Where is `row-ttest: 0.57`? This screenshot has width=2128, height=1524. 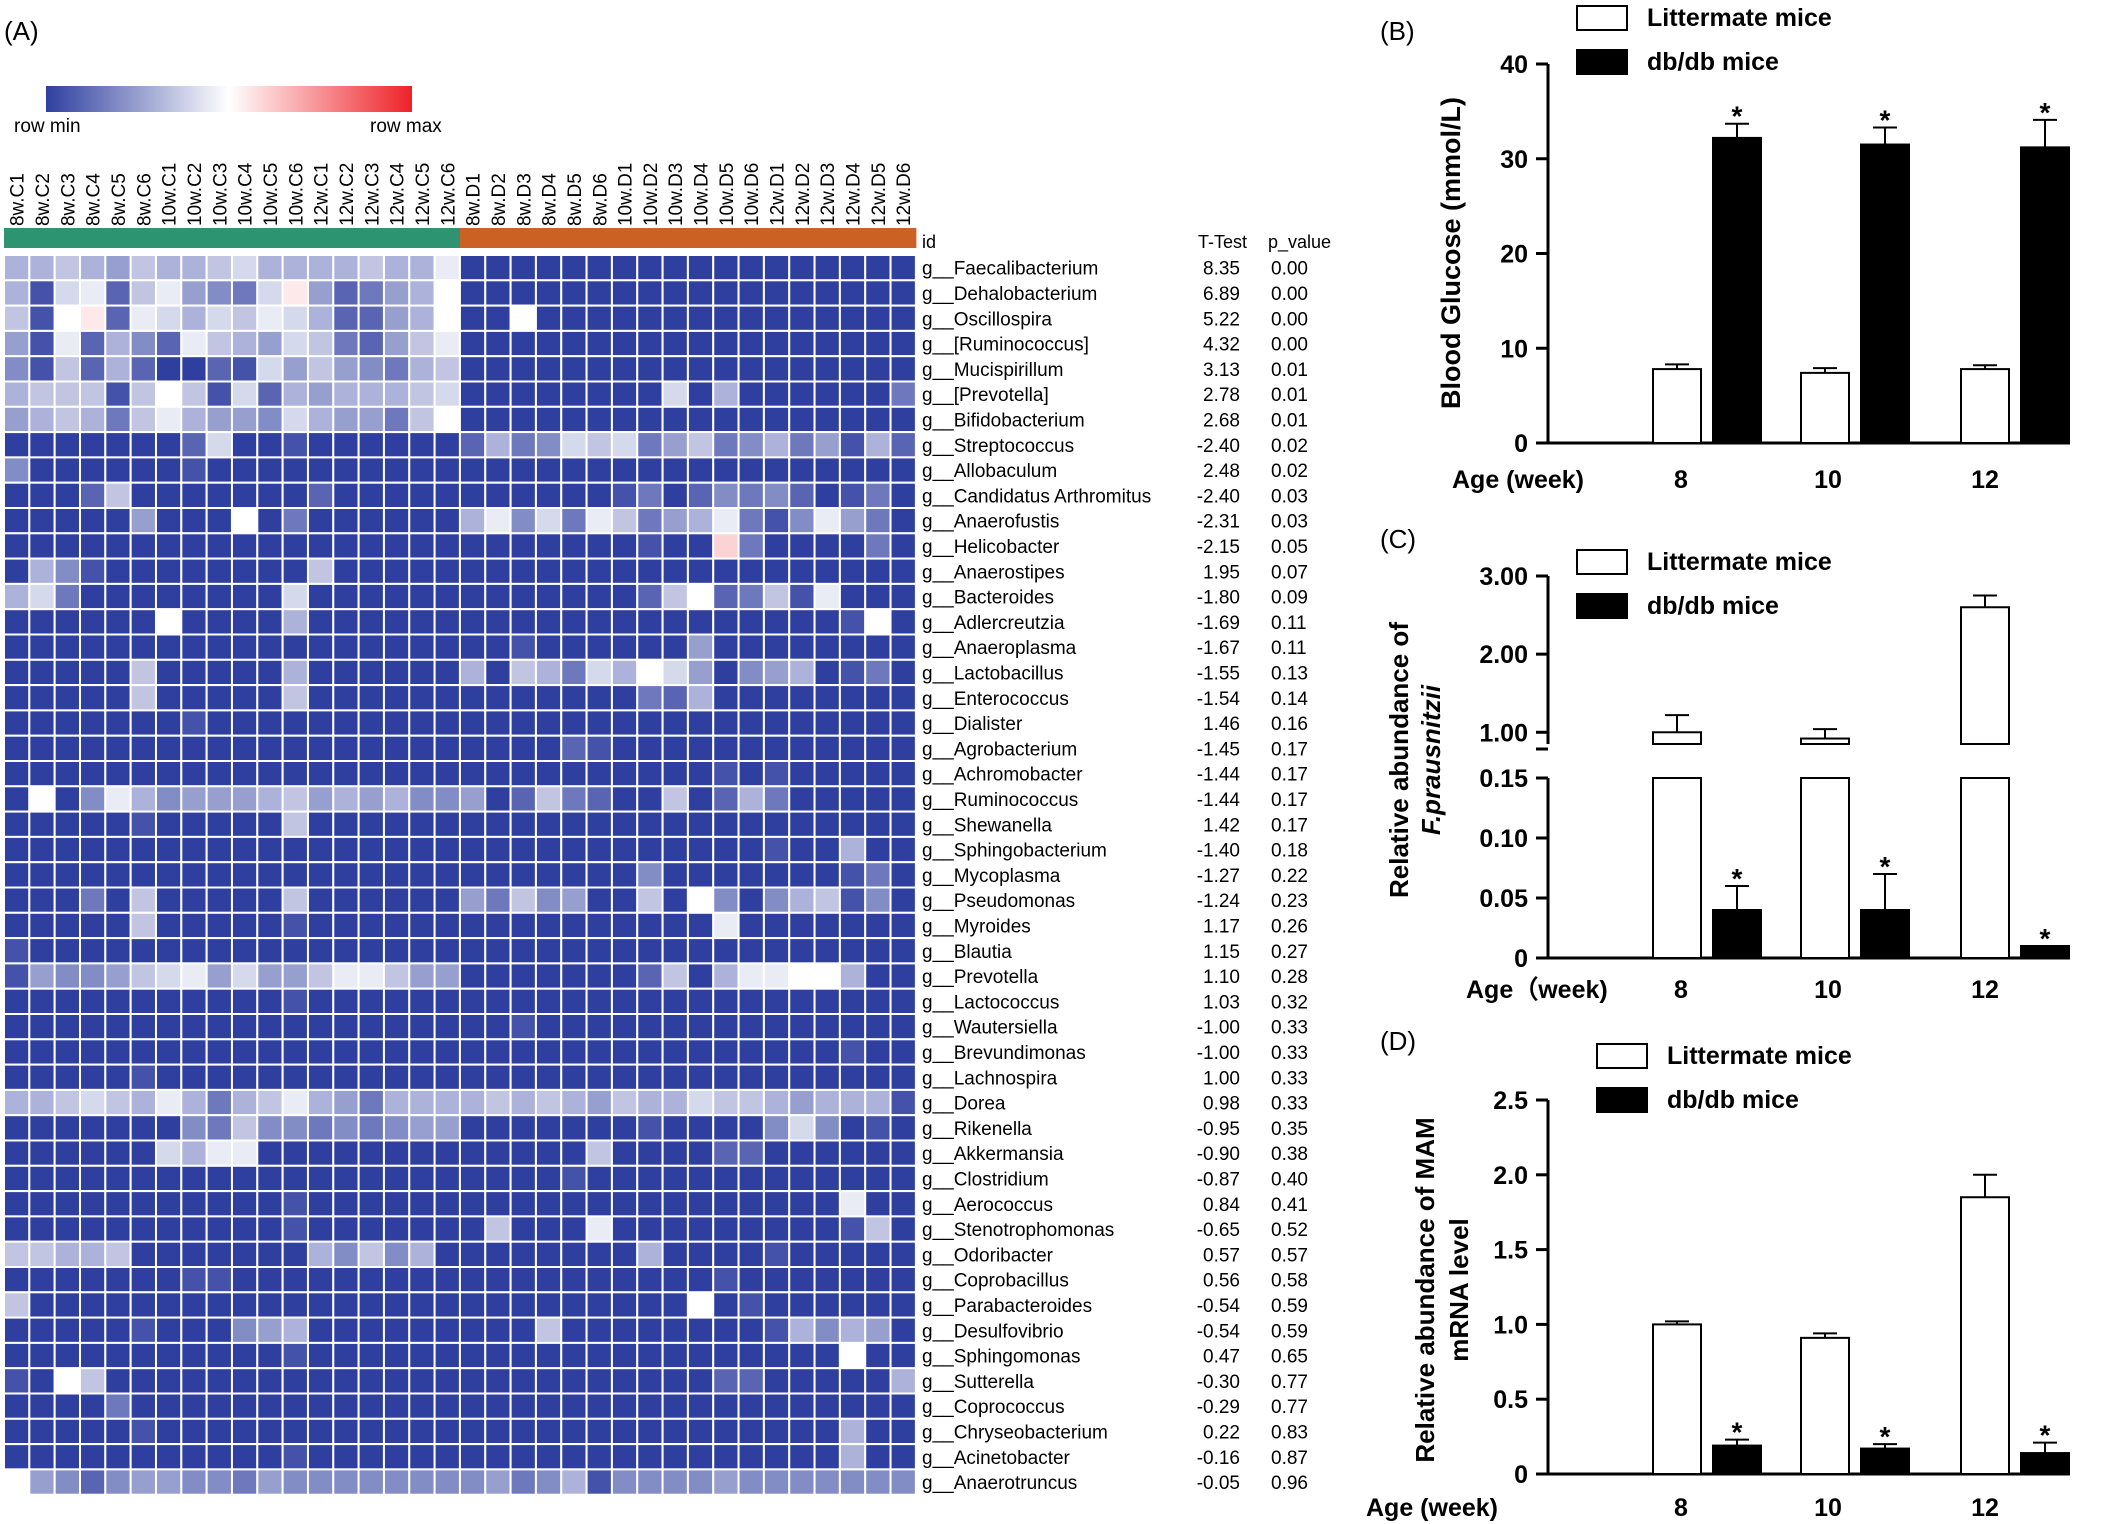 row-ttest: 0.57 is located at coordinates (1221, 1255).